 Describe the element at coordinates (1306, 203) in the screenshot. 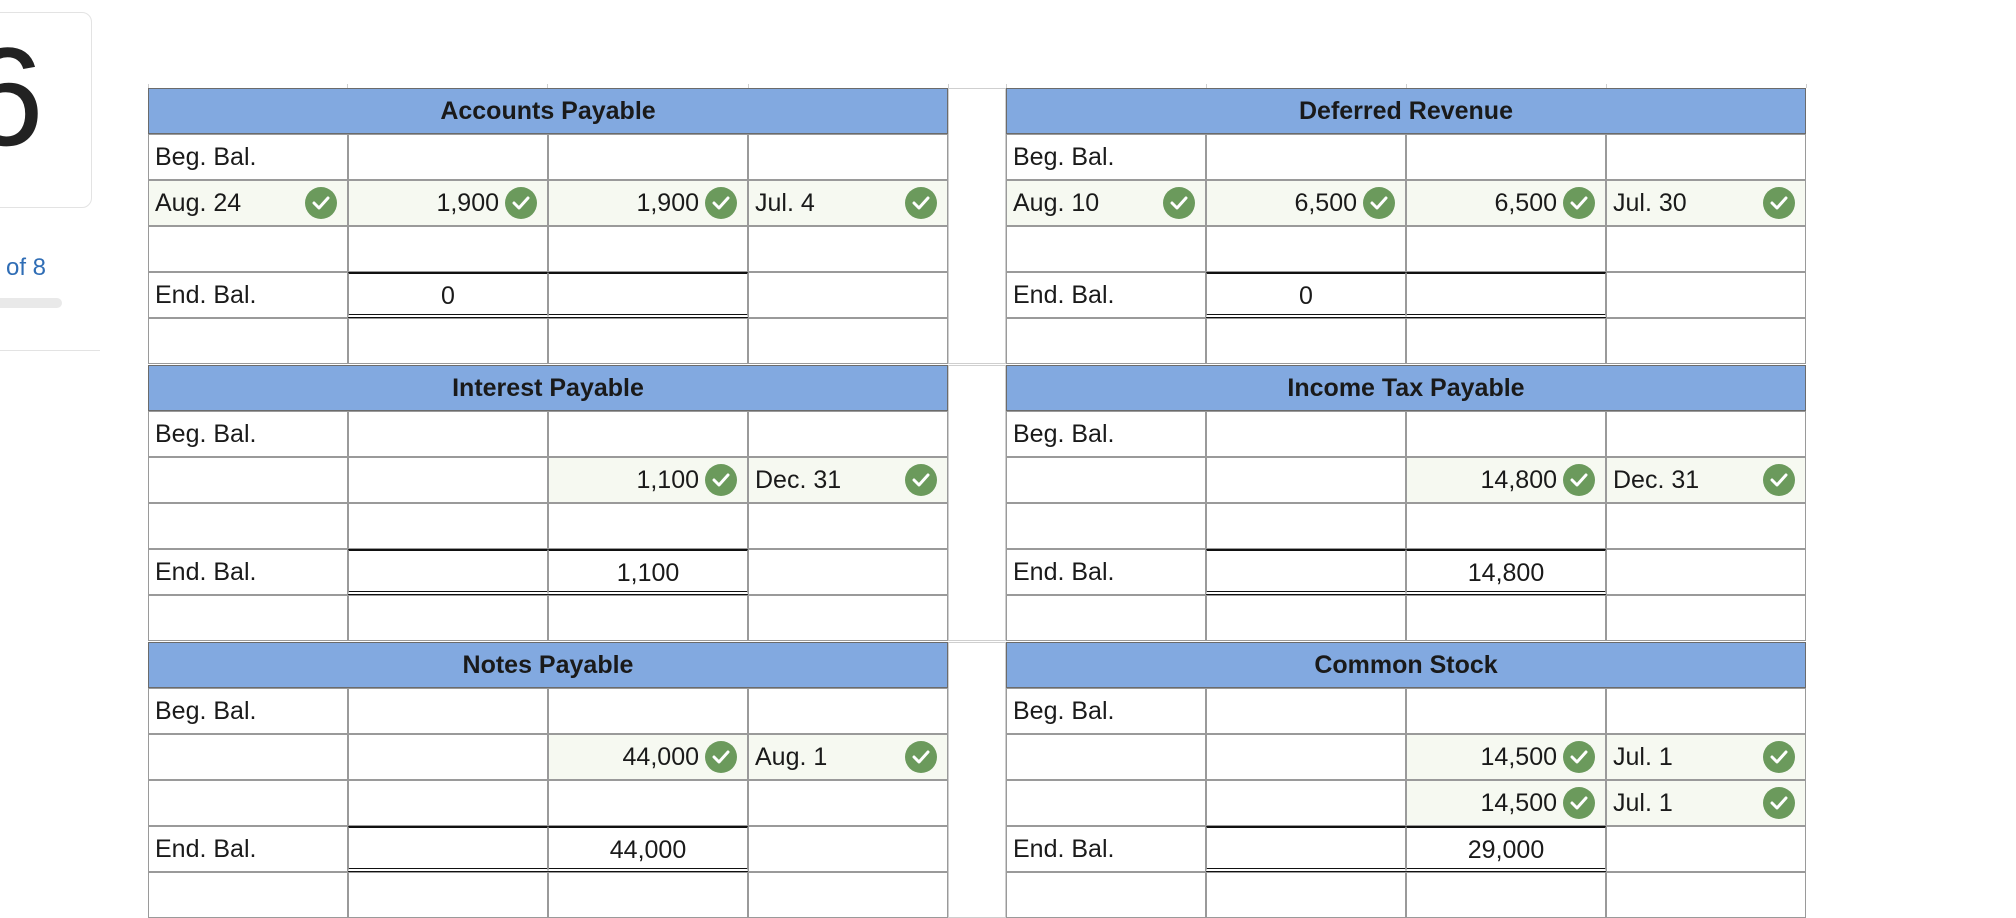

I see `debit-amount-cell: 6,500` at that location.